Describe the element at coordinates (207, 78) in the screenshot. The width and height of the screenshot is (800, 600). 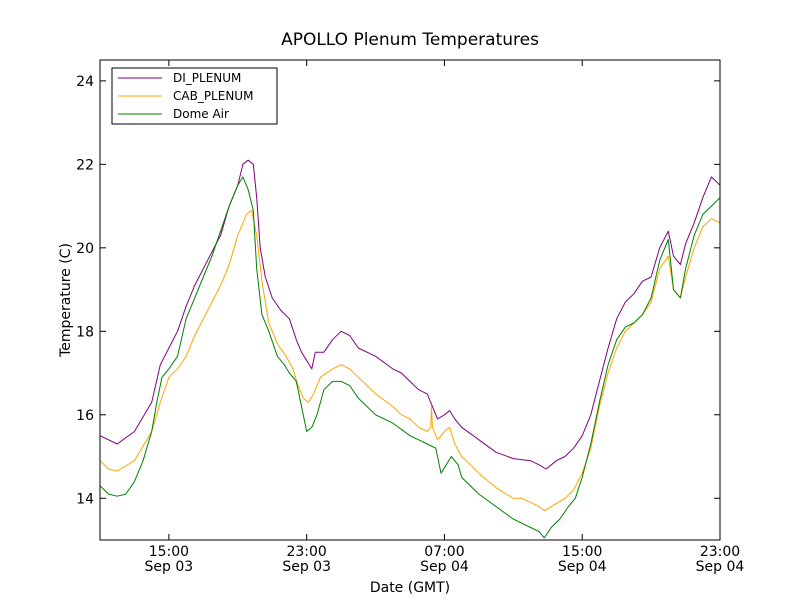
I see `legend-label: DI_PLENUM` at that location.